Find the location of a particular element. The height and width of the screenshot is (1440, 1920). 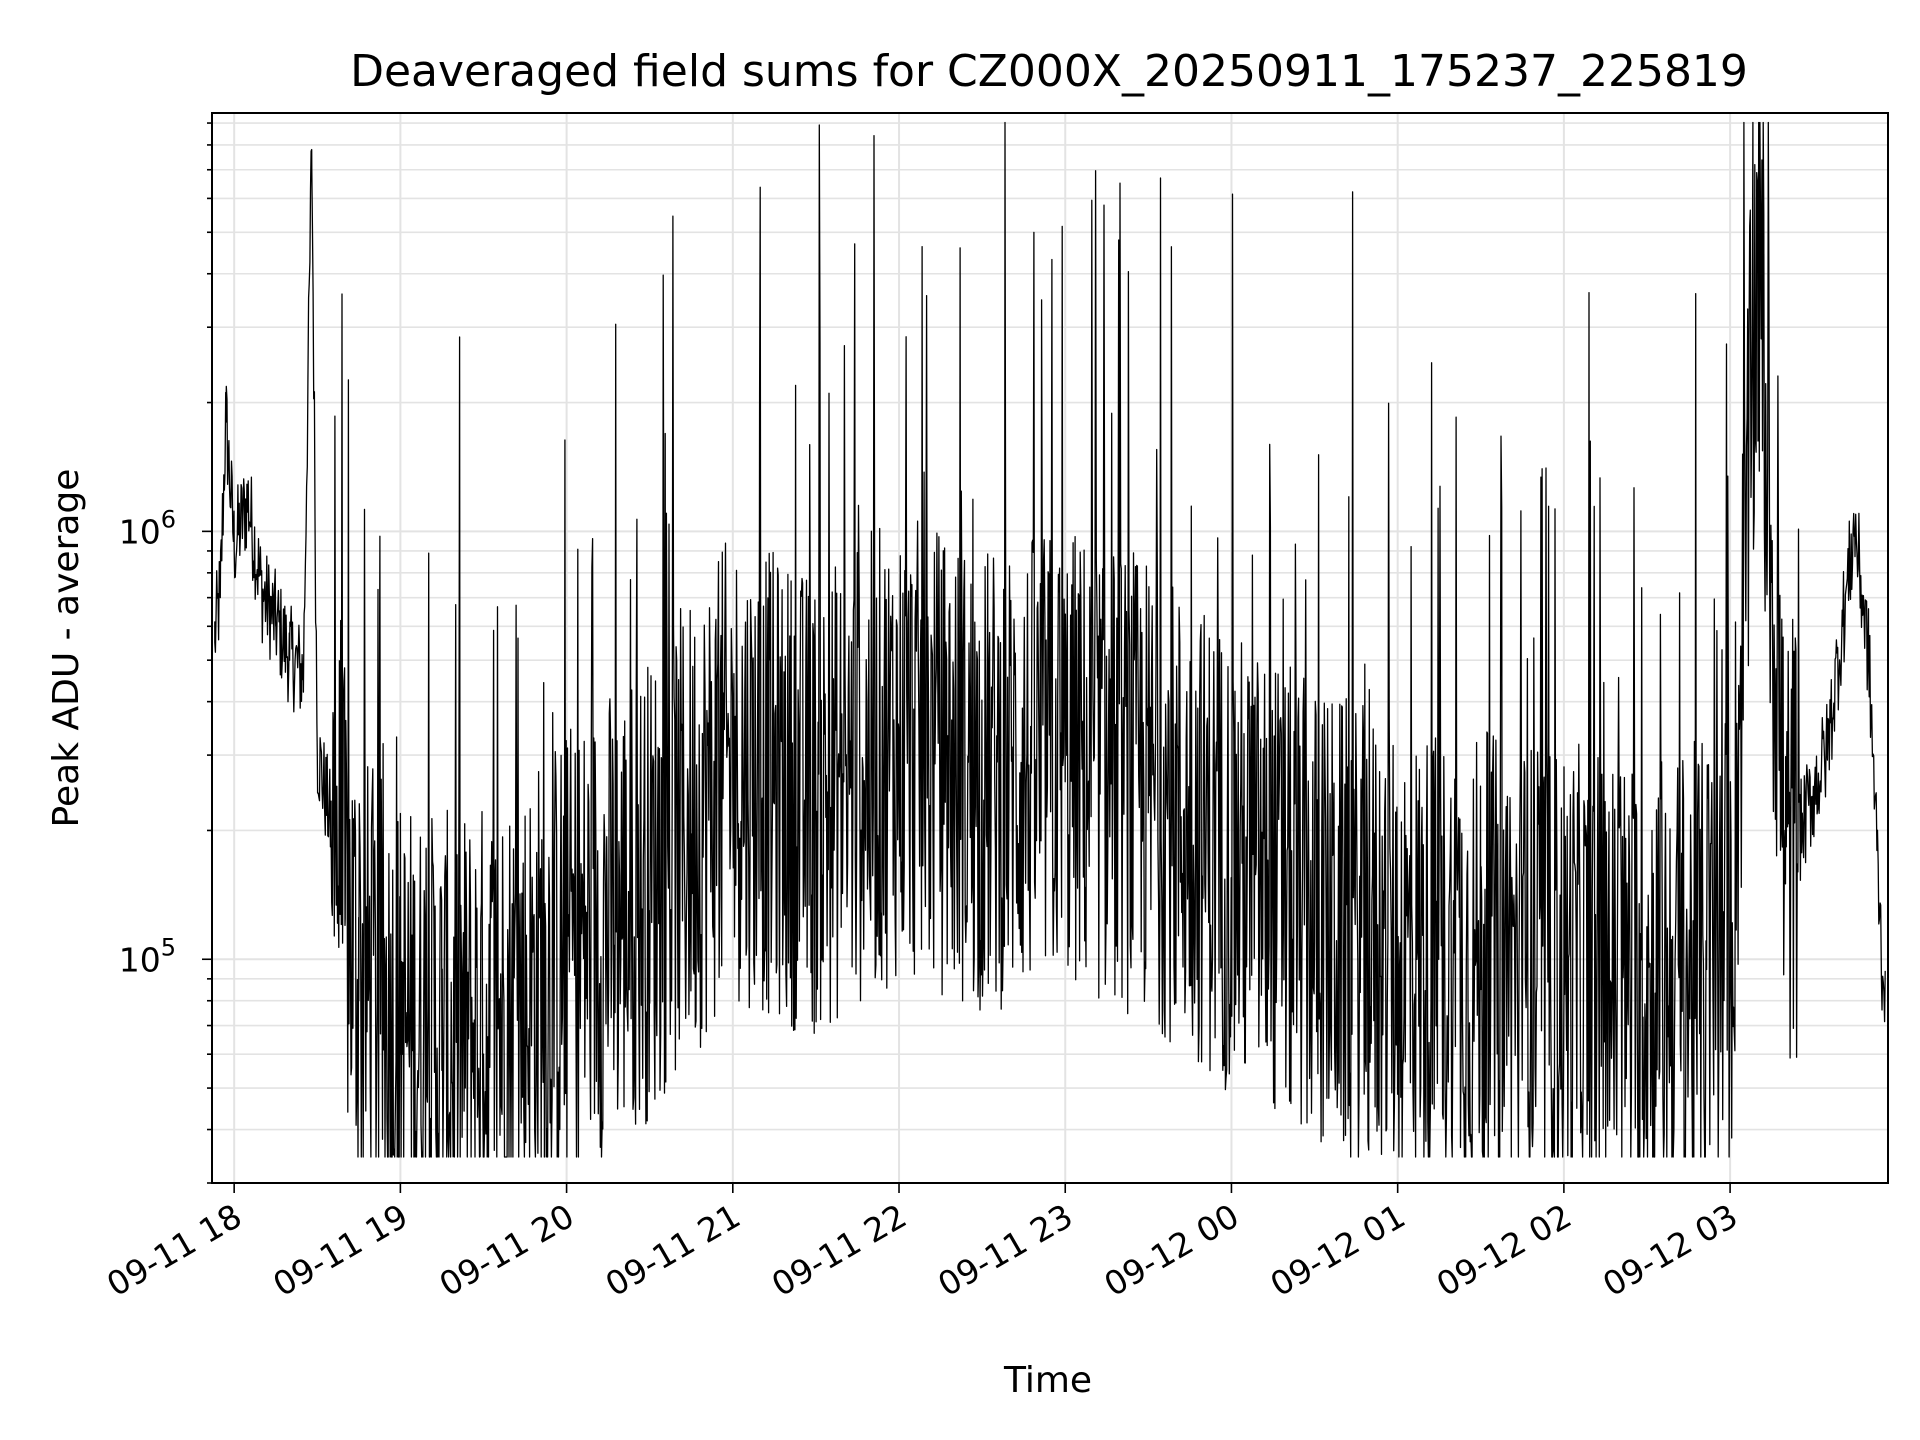

x-axis-label: Time is located at coordinates (1047, 1380).